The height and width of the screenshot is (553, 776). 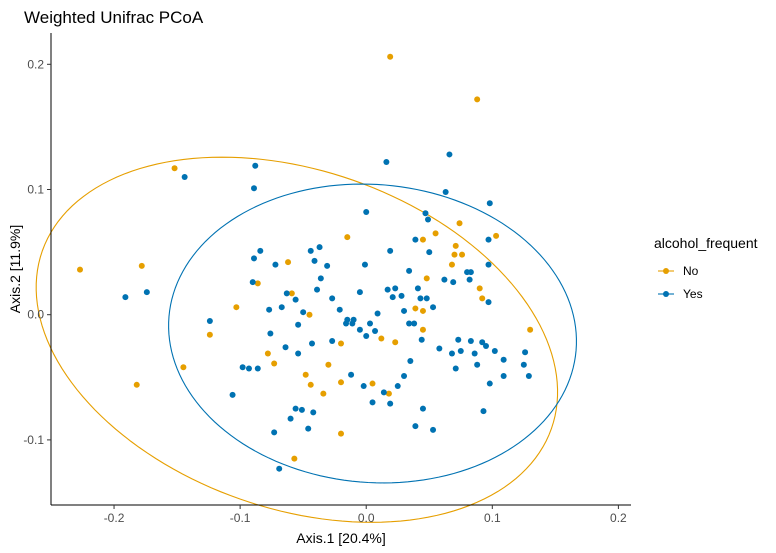 What do you see at coordinates (341, 538) in the screenshot?
I see `x-axis-title: Axis.1 [20.4%]` at bounding box center [341, 538].